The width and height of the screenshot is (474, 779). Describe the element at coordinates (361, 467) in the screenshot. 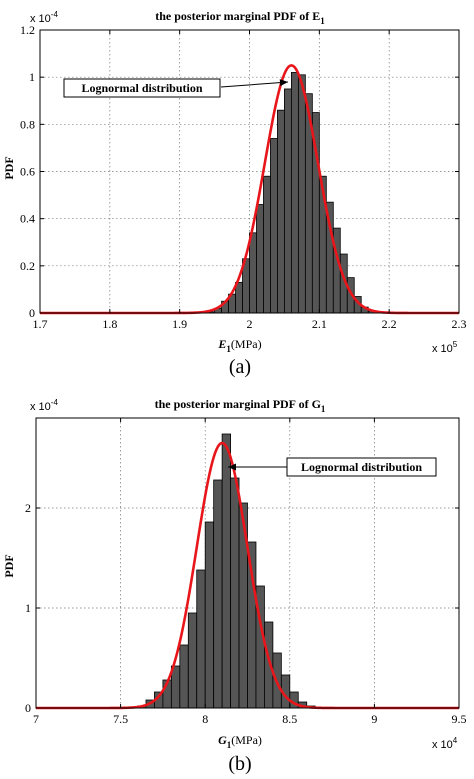

I see `chart-b-annotation-text: Lognormal distribution` at that location.